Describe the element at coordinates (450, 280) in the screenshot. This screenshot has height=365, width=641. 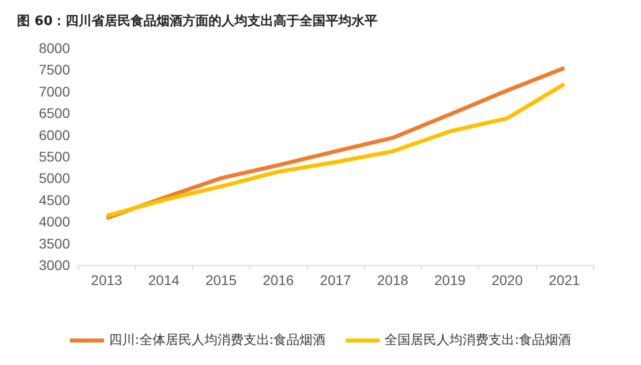
I see `x-tick-label: 2019` at that location.